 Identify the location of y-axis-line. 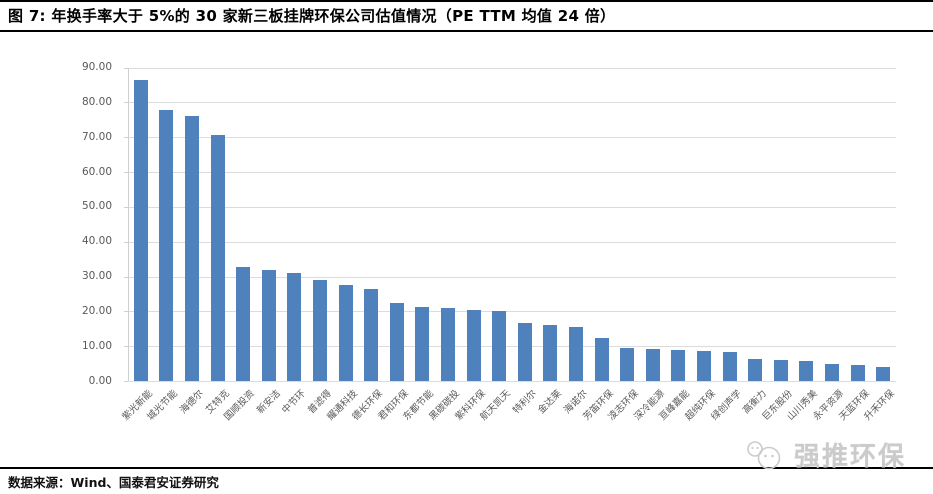
(128, 224).